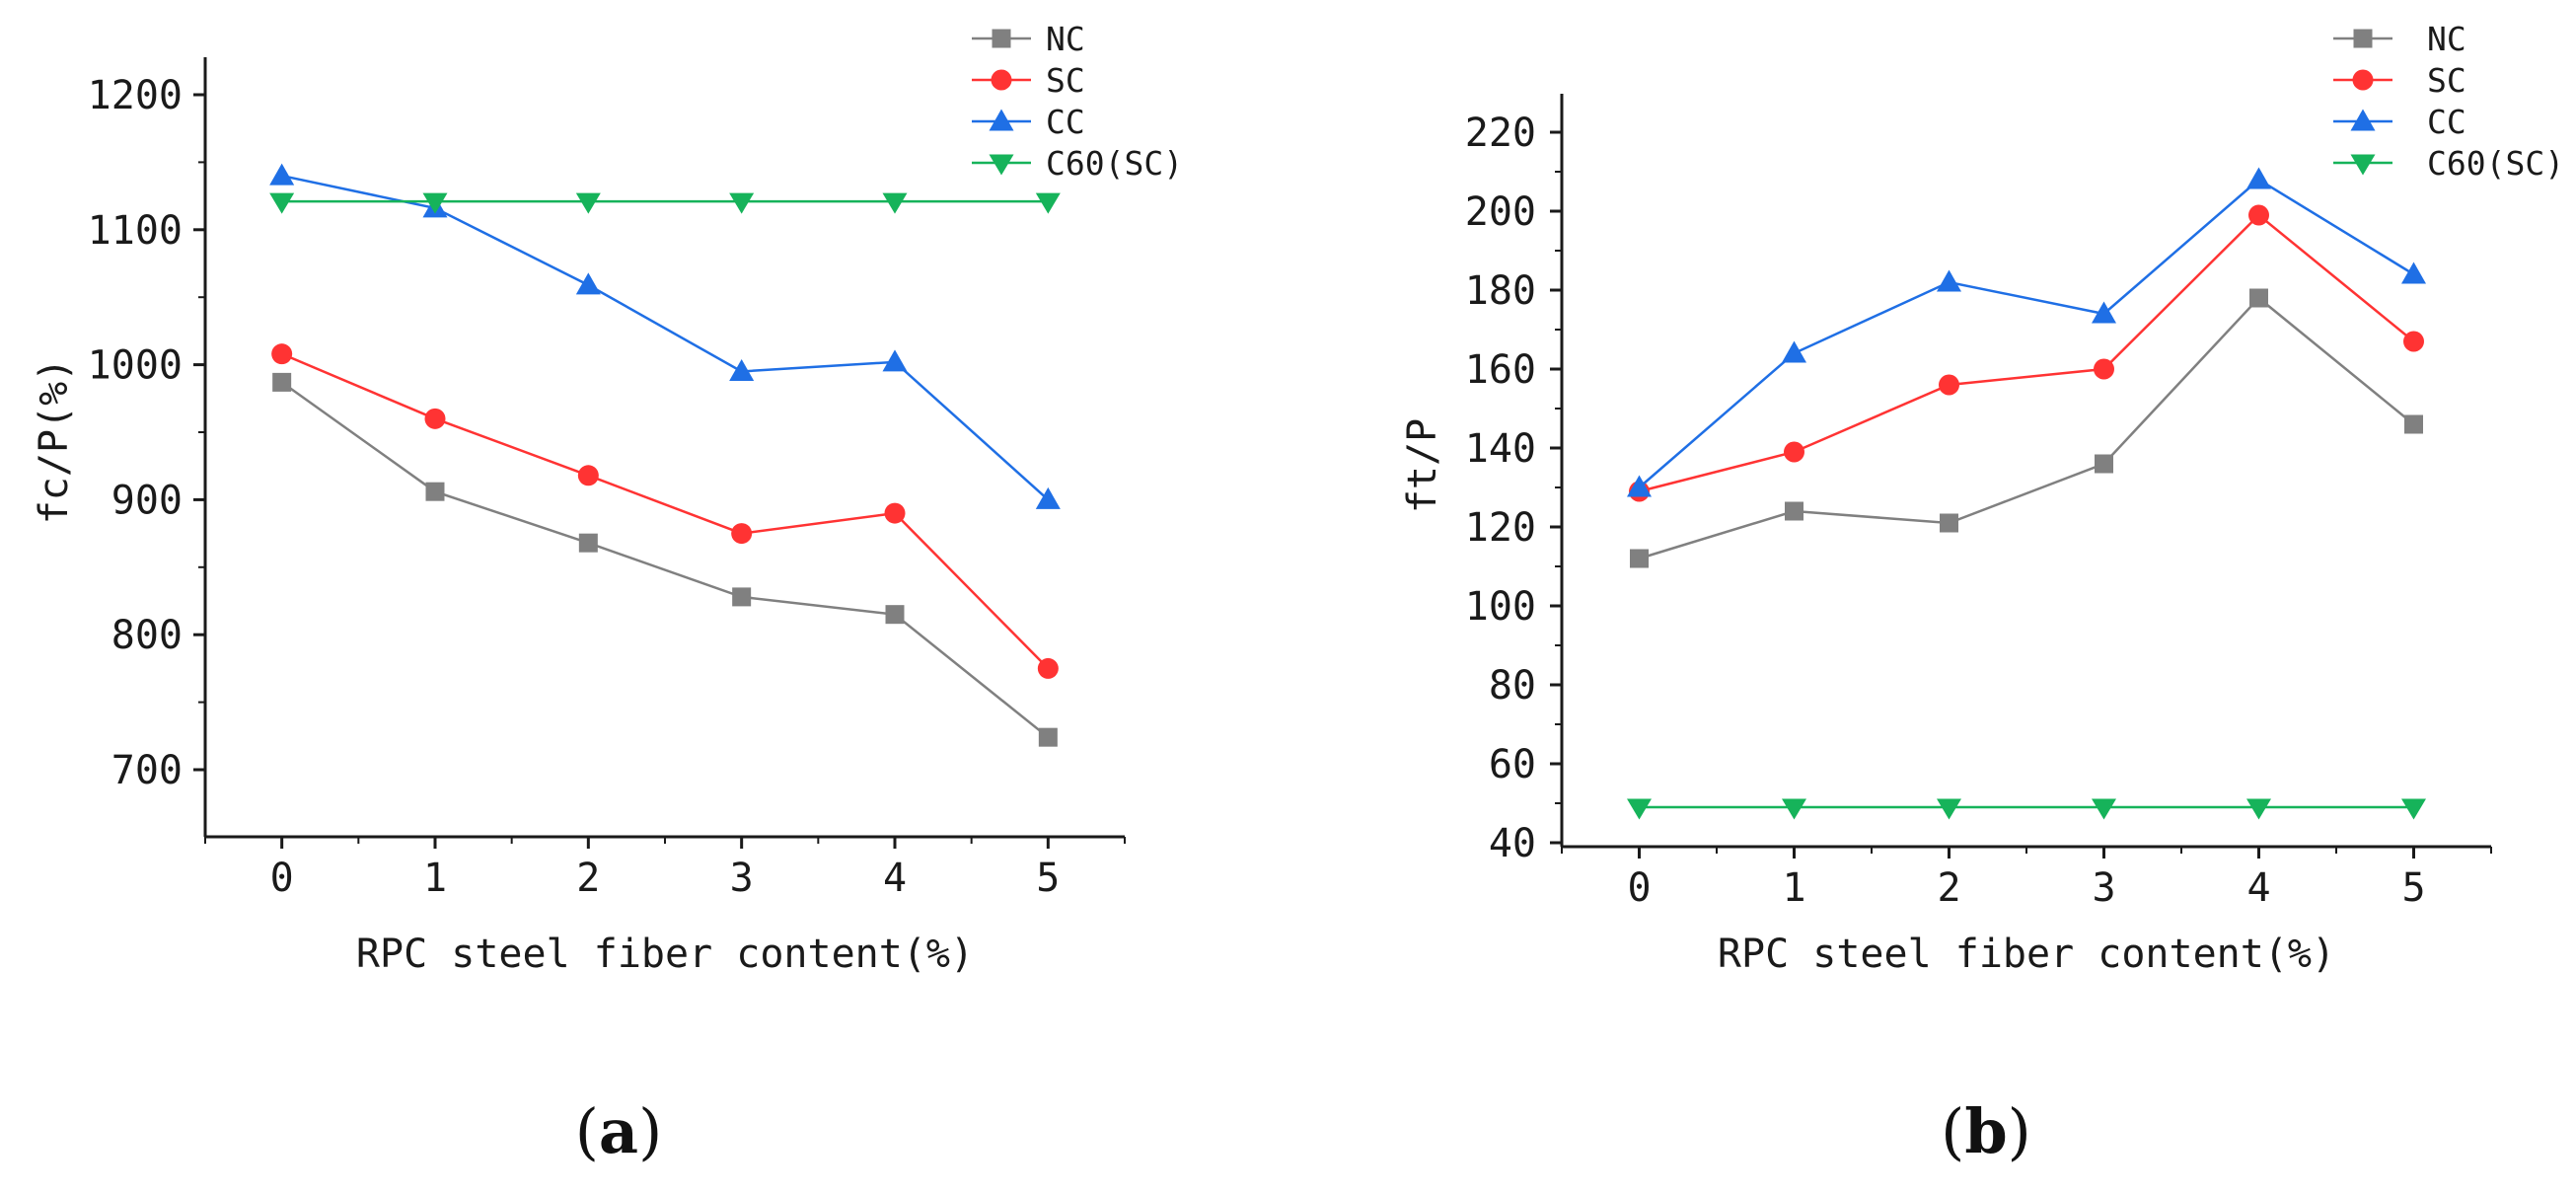 The width and height of the screenshot is (2576, 1195). Describe the element at coordinates (2413, 888) in the screenshot. I see `x-tick-label-b-5: 5` at that location.